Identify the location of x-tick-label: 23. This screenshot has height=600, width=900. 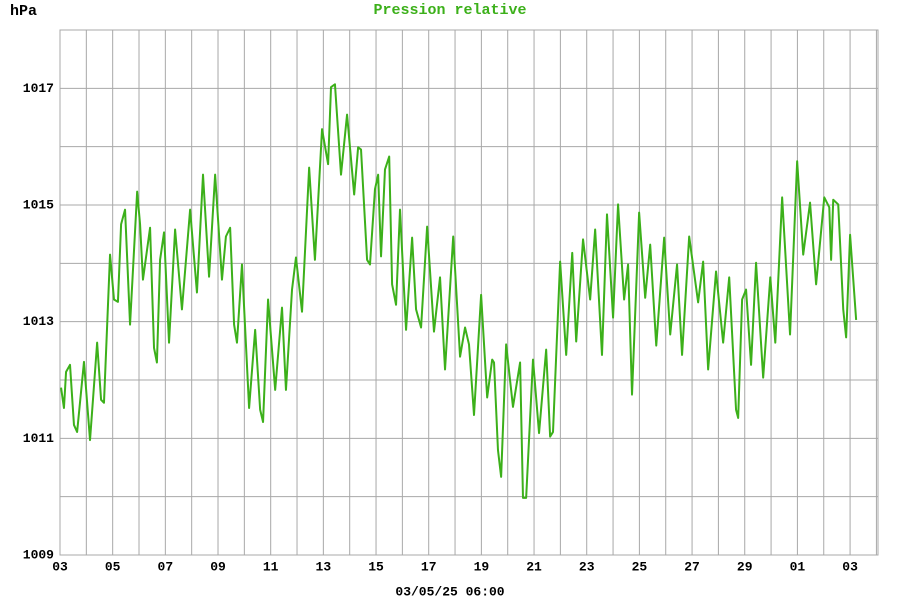
(587, 566).